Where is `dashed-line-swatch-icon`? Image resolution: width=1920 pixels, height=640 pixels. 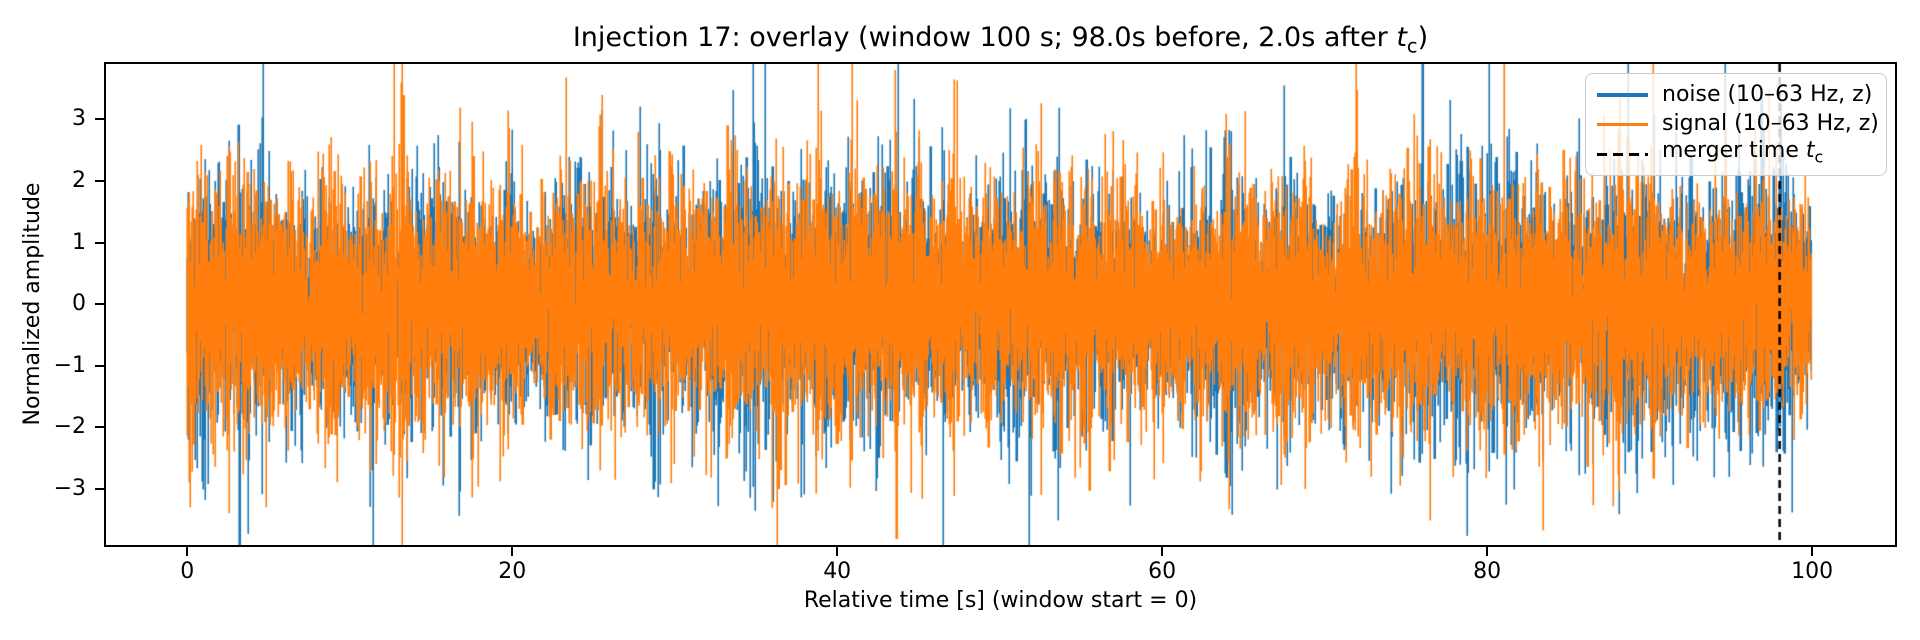
dashed-line-swatch-icon is located at coordinates (1622, 154).